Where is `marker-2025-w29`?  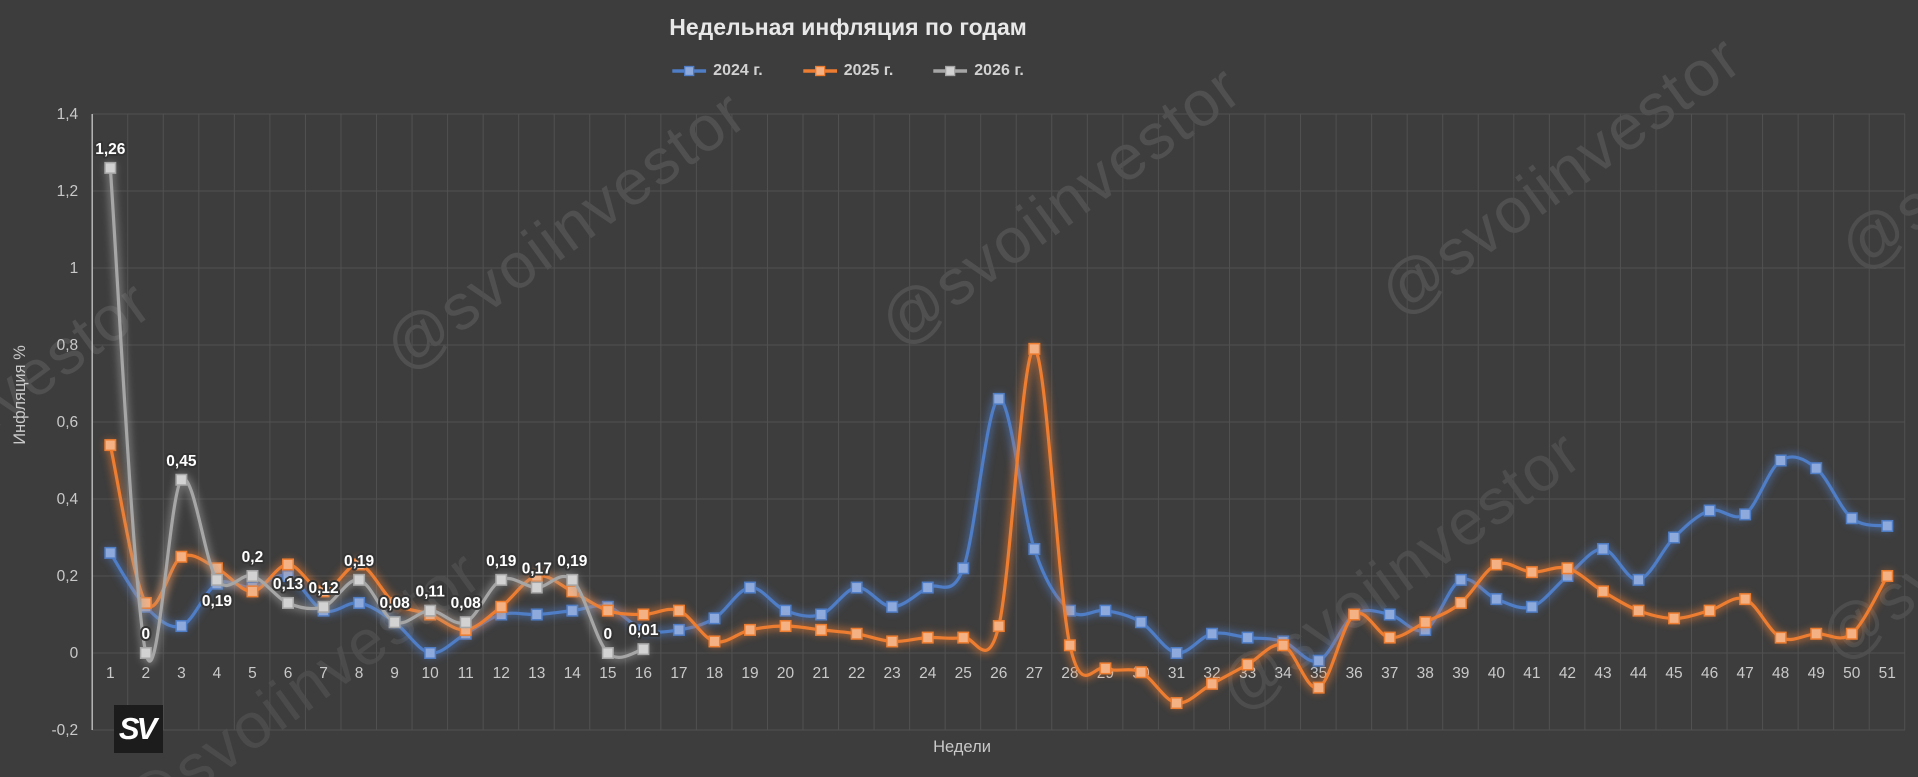
marker-2025-w29 is located at coordinates (1105, 668).